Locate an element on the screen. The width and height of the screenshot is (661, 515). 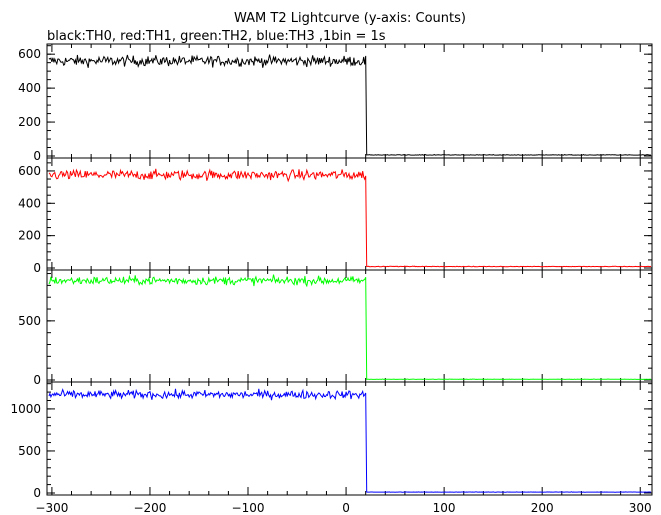
x-tick-label: −300 is located at coordinates (51, 508).